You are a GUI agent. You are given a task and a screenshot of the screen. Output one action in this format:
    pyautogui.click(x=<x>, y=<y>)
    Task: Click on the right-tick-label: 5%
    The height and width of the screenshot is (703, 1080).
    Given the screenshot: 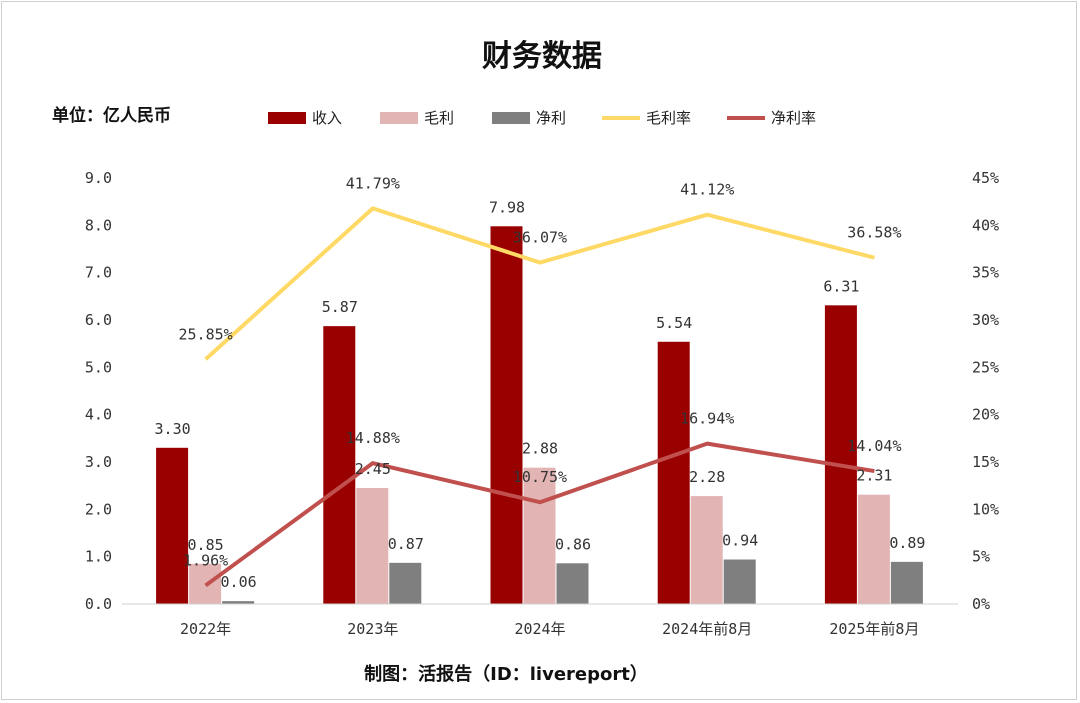 What is the action you would take?
    pyautogui.click(x=981, y=557)
    